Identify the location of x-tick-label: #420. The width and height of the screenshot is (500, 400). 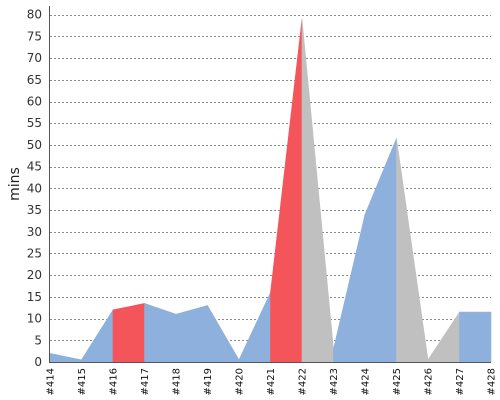
(240, 381).